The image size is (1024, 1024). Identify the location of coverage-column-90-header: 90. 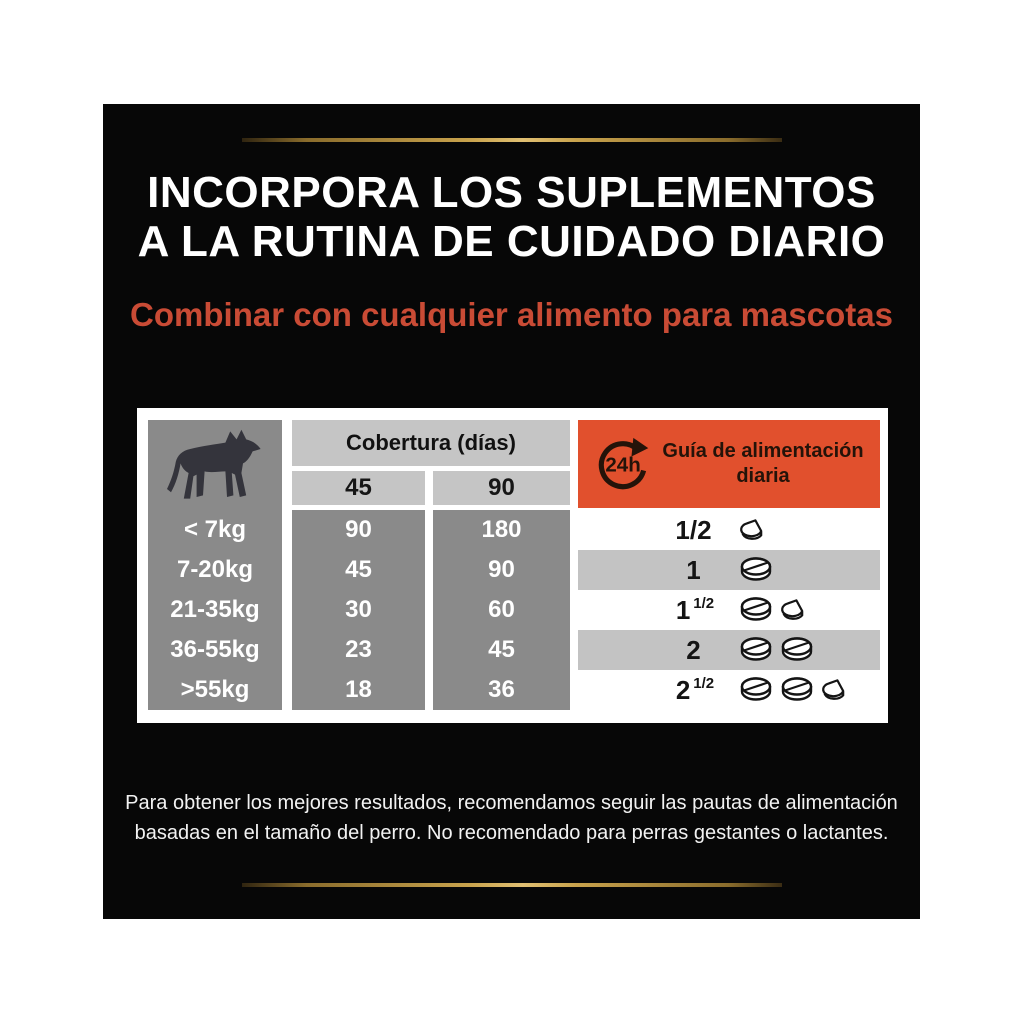
(501, 488).